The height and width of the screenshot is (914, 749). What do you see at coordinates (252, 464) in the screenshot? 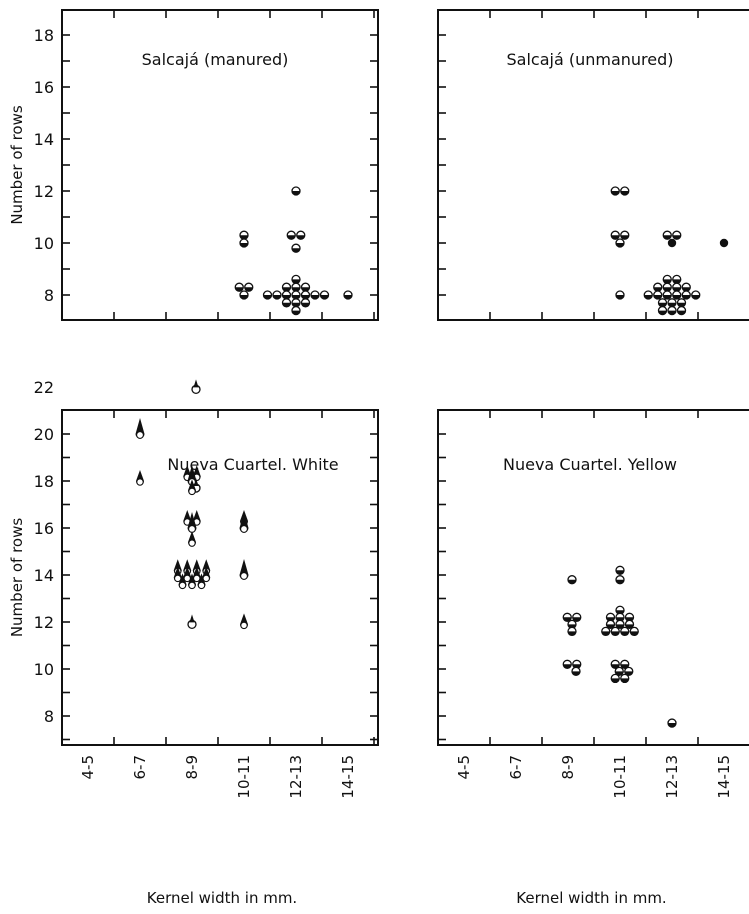
I see `panel-title: Nueva Cuartel. White` at bounding box center [252, 464].